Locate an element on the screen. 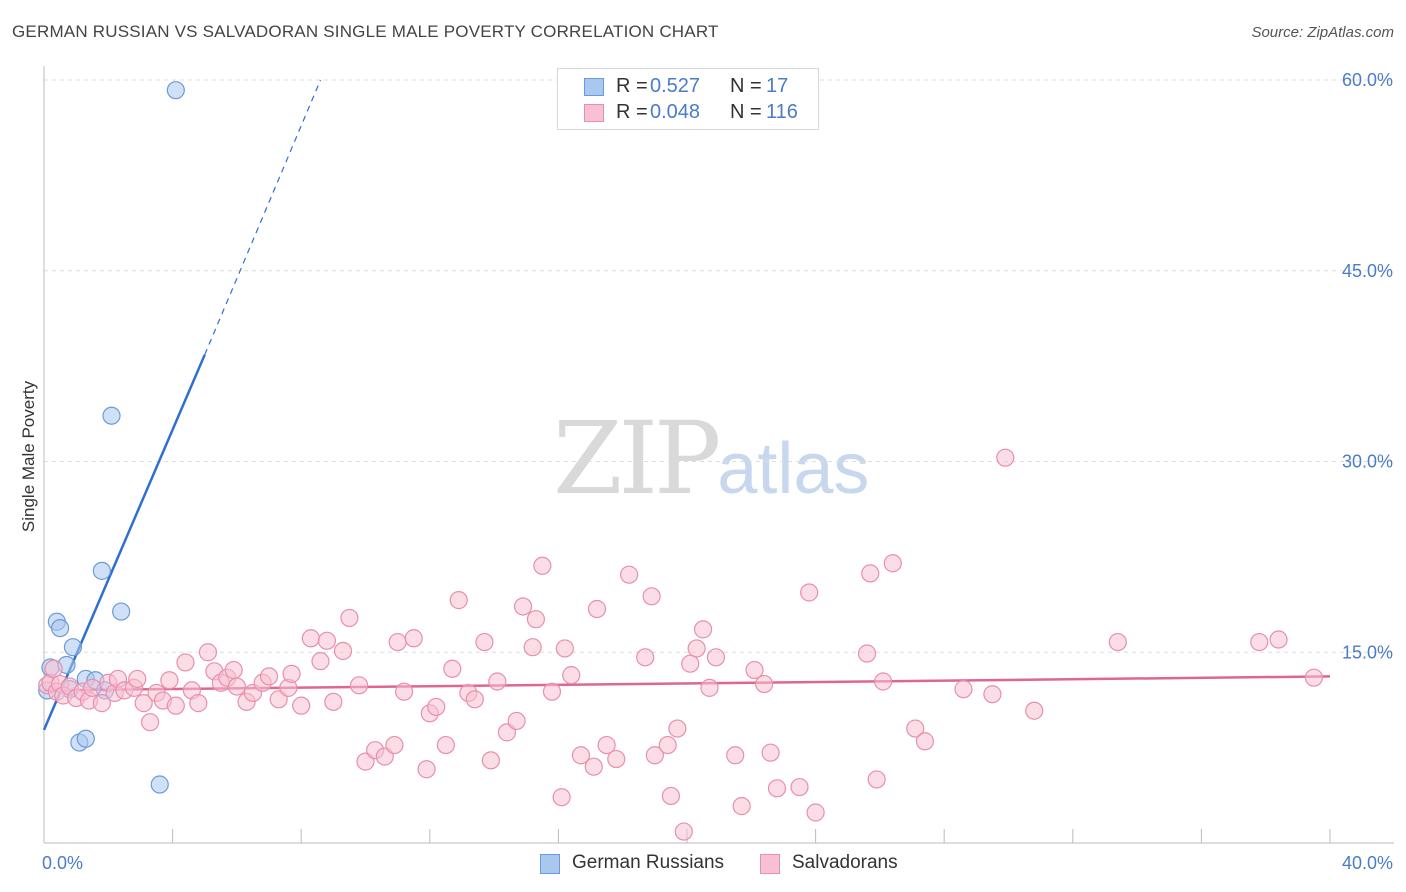 The width and height of the screenshot is (1406, 892). bottom-legend-label: German Russians is located at coordinates (648, 862).